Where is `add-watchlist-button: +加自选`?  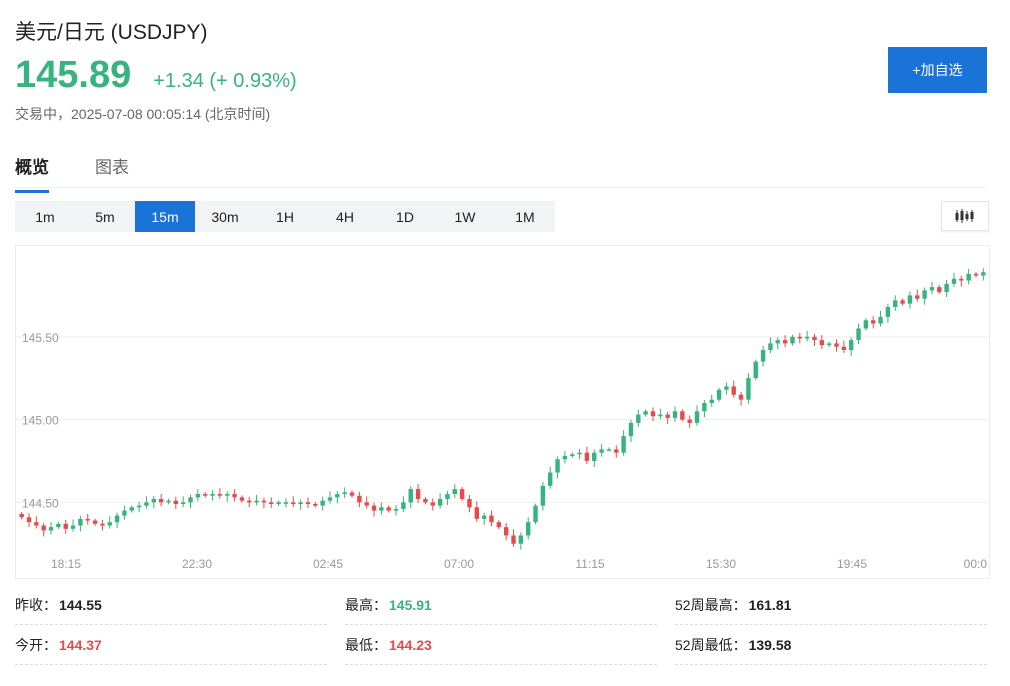 add-watchlist-button: +加自选 is located at coordinates (937, 70).